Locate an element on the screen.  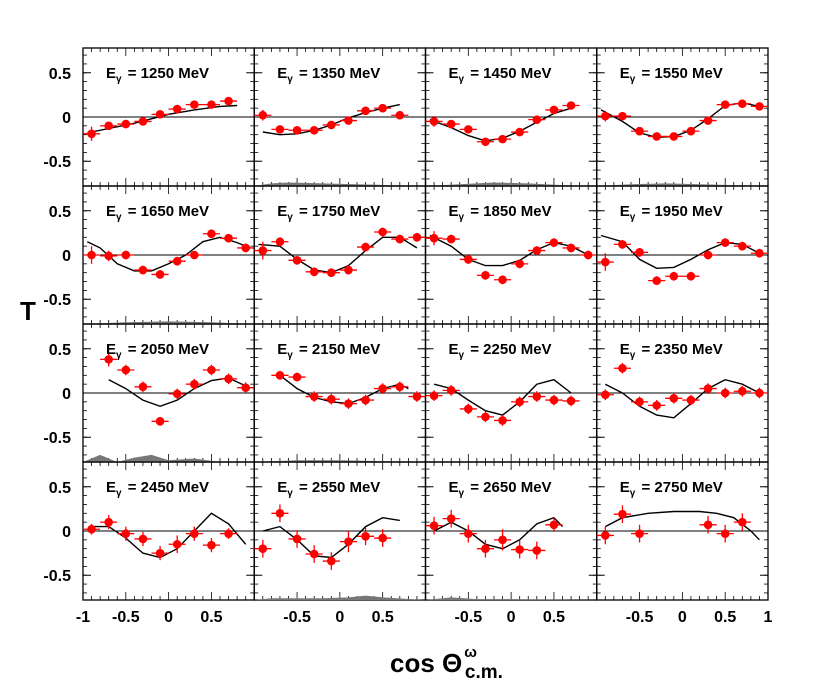
panel: Eγ = 2150 MeV is located at coordinates (340, 393).